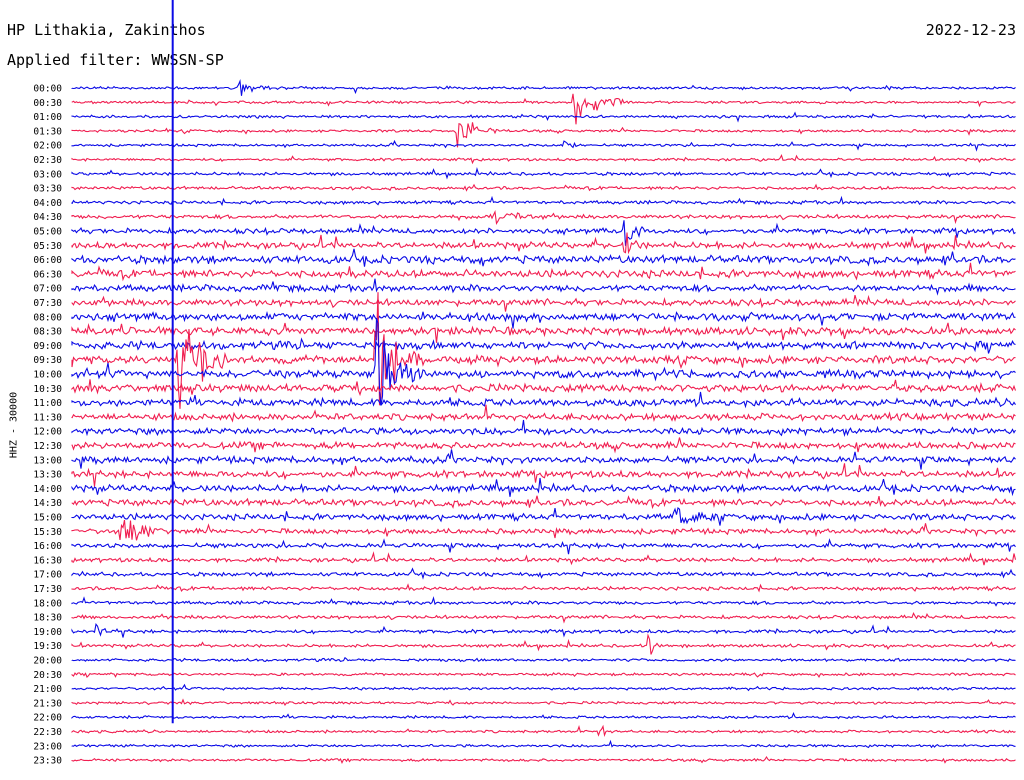 The image size is (1024, 780). I want to click on row-time-label: 21:30, so click(47, 703).